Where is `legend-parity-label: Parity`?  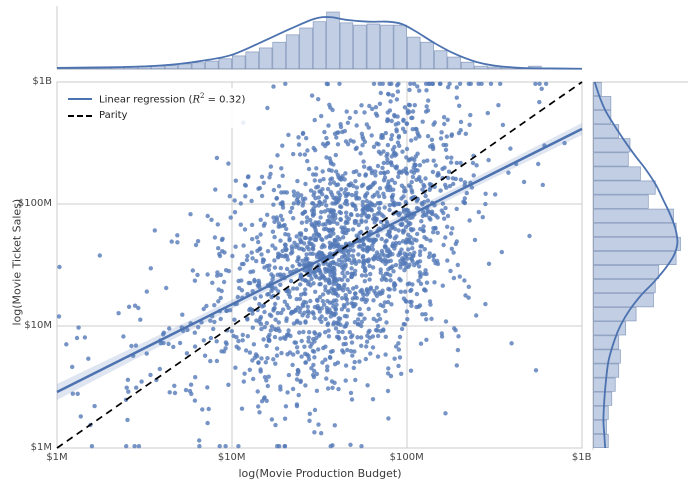
legend-parity-label: Parity is located at coordinates (113, 115).